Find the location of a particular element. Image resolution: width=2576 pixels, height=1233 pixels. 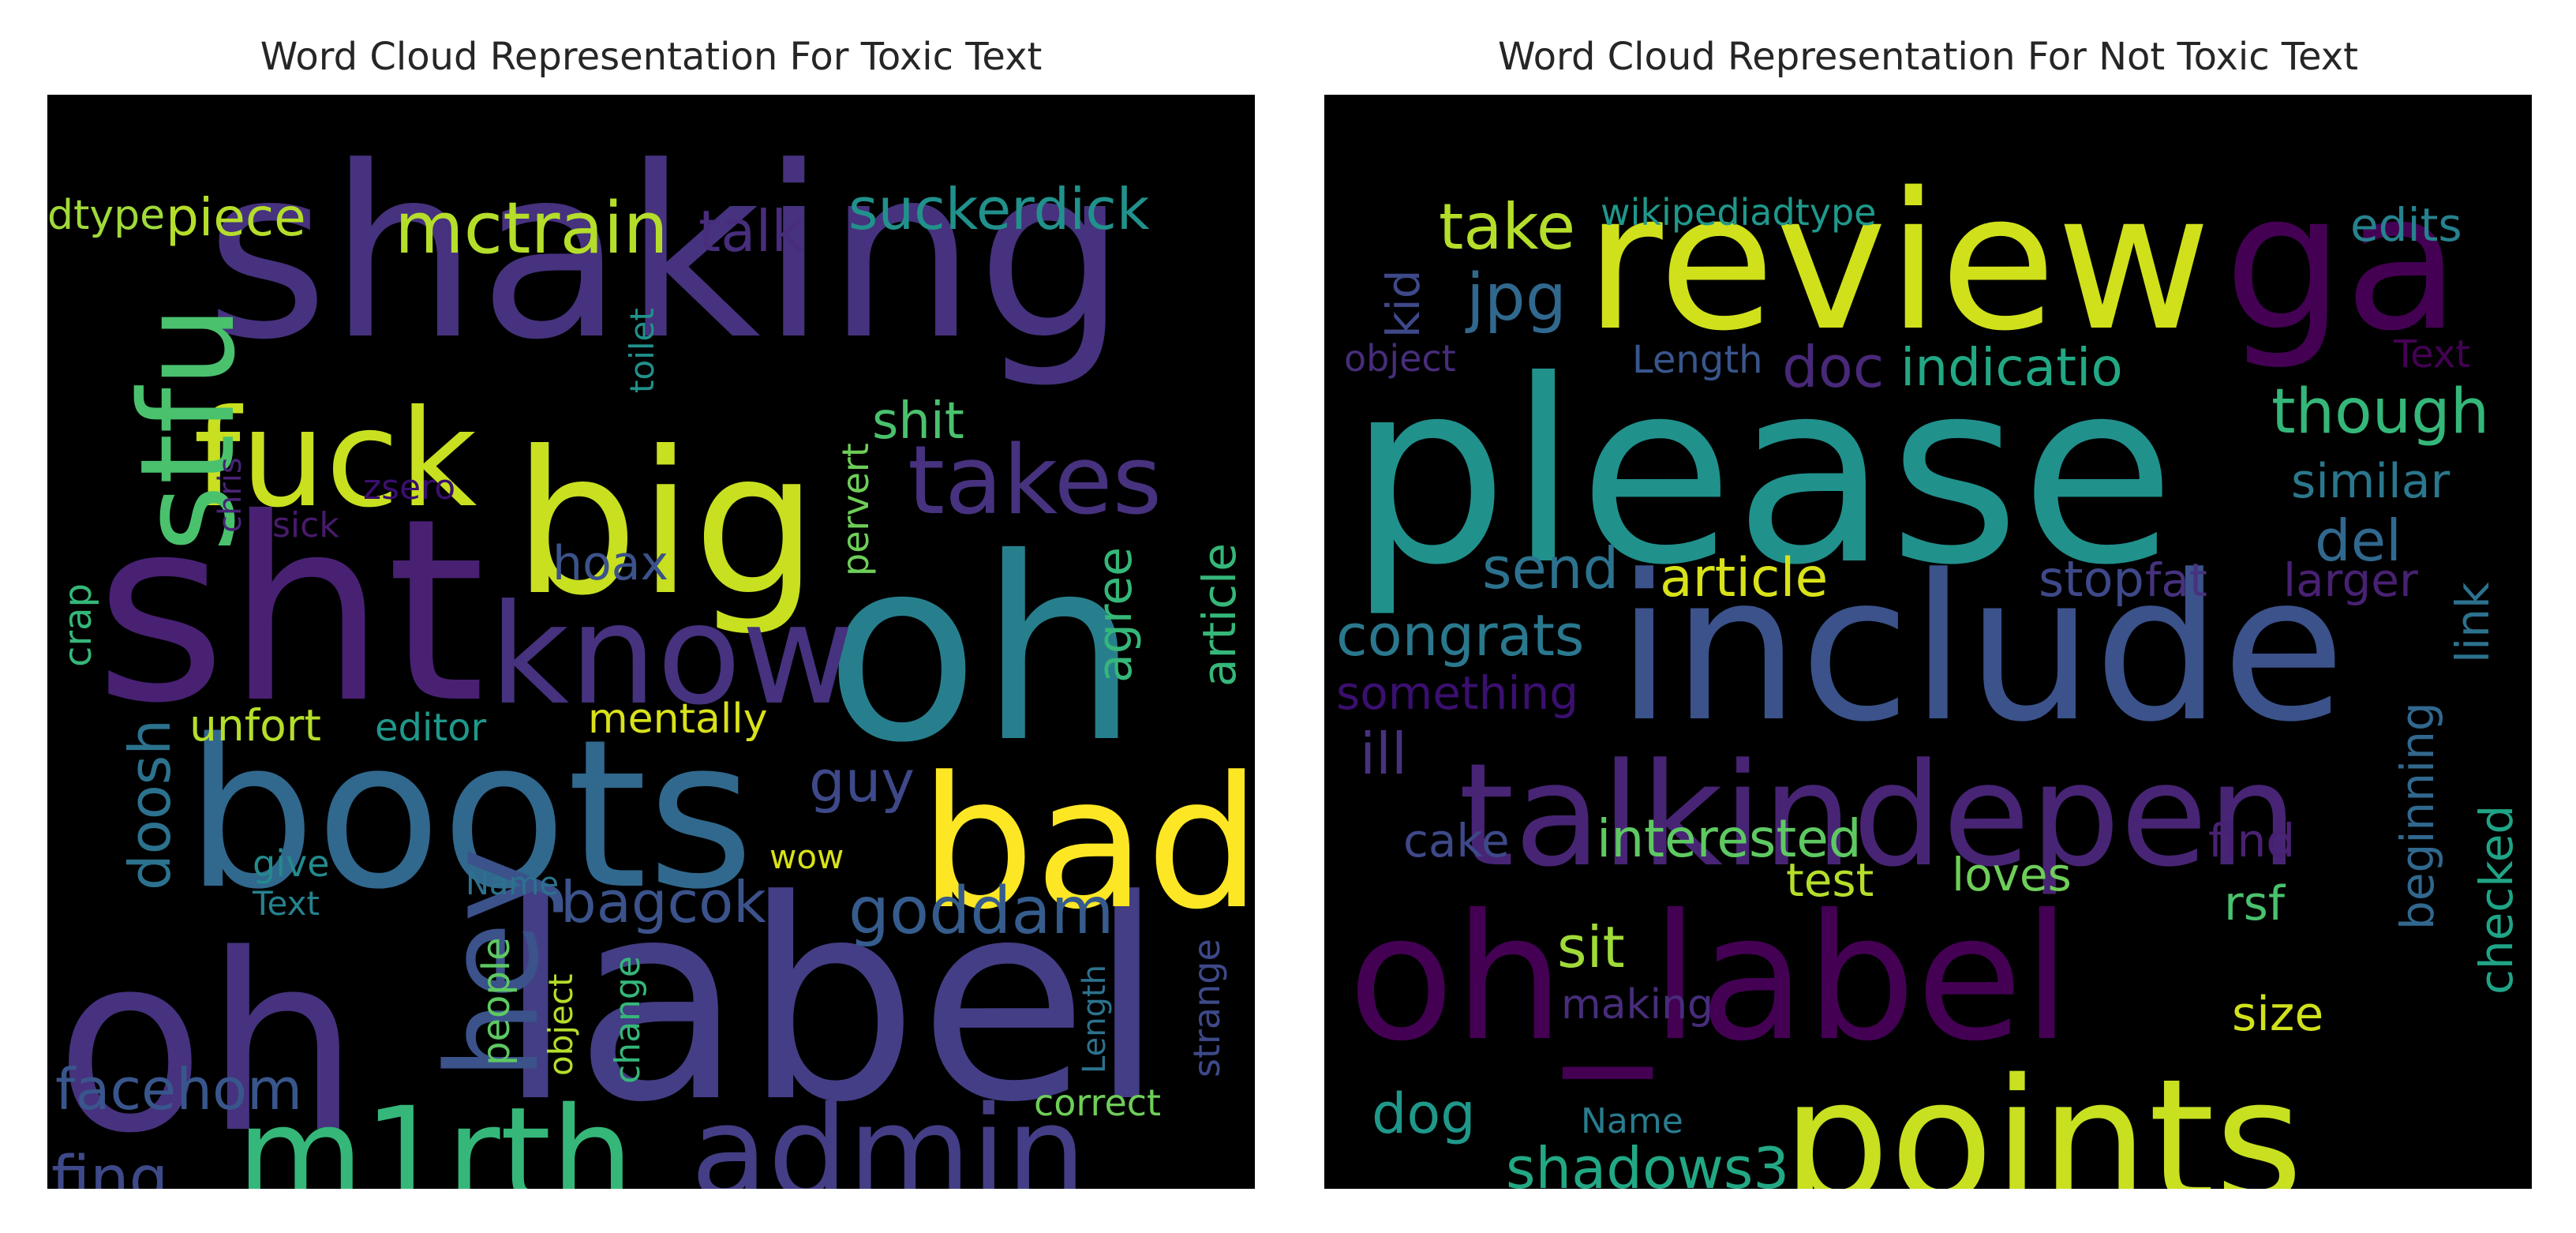

left-word-hoax: hoax is located at coordinates (610, 564).